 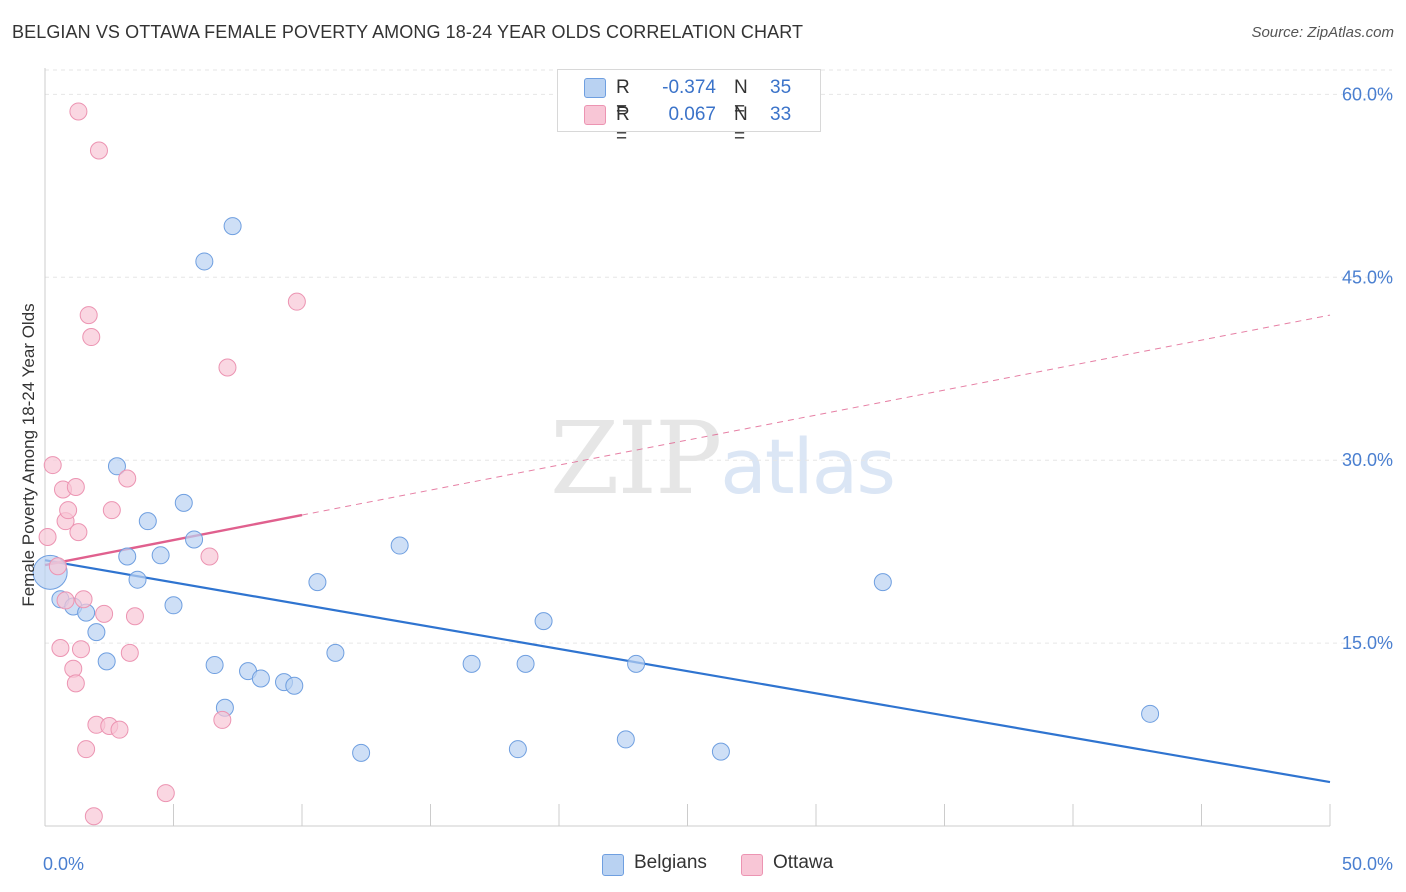 I want to click on ottawa-legend-swatch, so click(x=752, y=865).